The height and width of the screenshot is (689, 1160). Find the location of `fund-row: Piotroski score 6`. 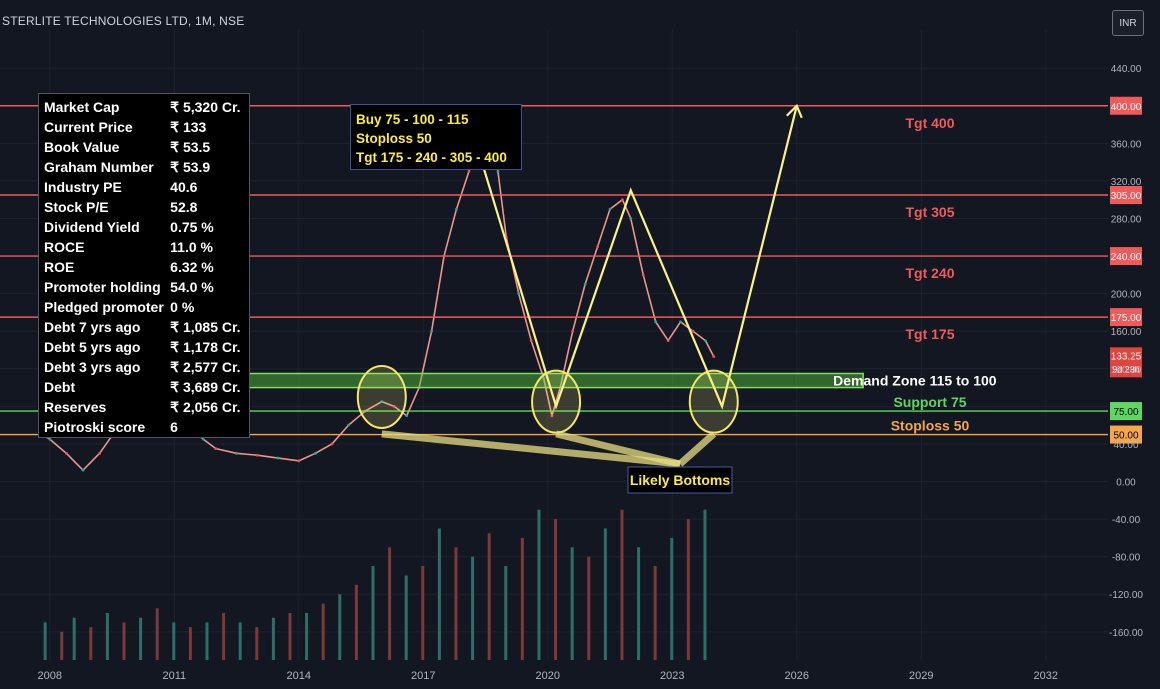

fund-row: Piotroski score 6 is located at coordinates (146, 427).